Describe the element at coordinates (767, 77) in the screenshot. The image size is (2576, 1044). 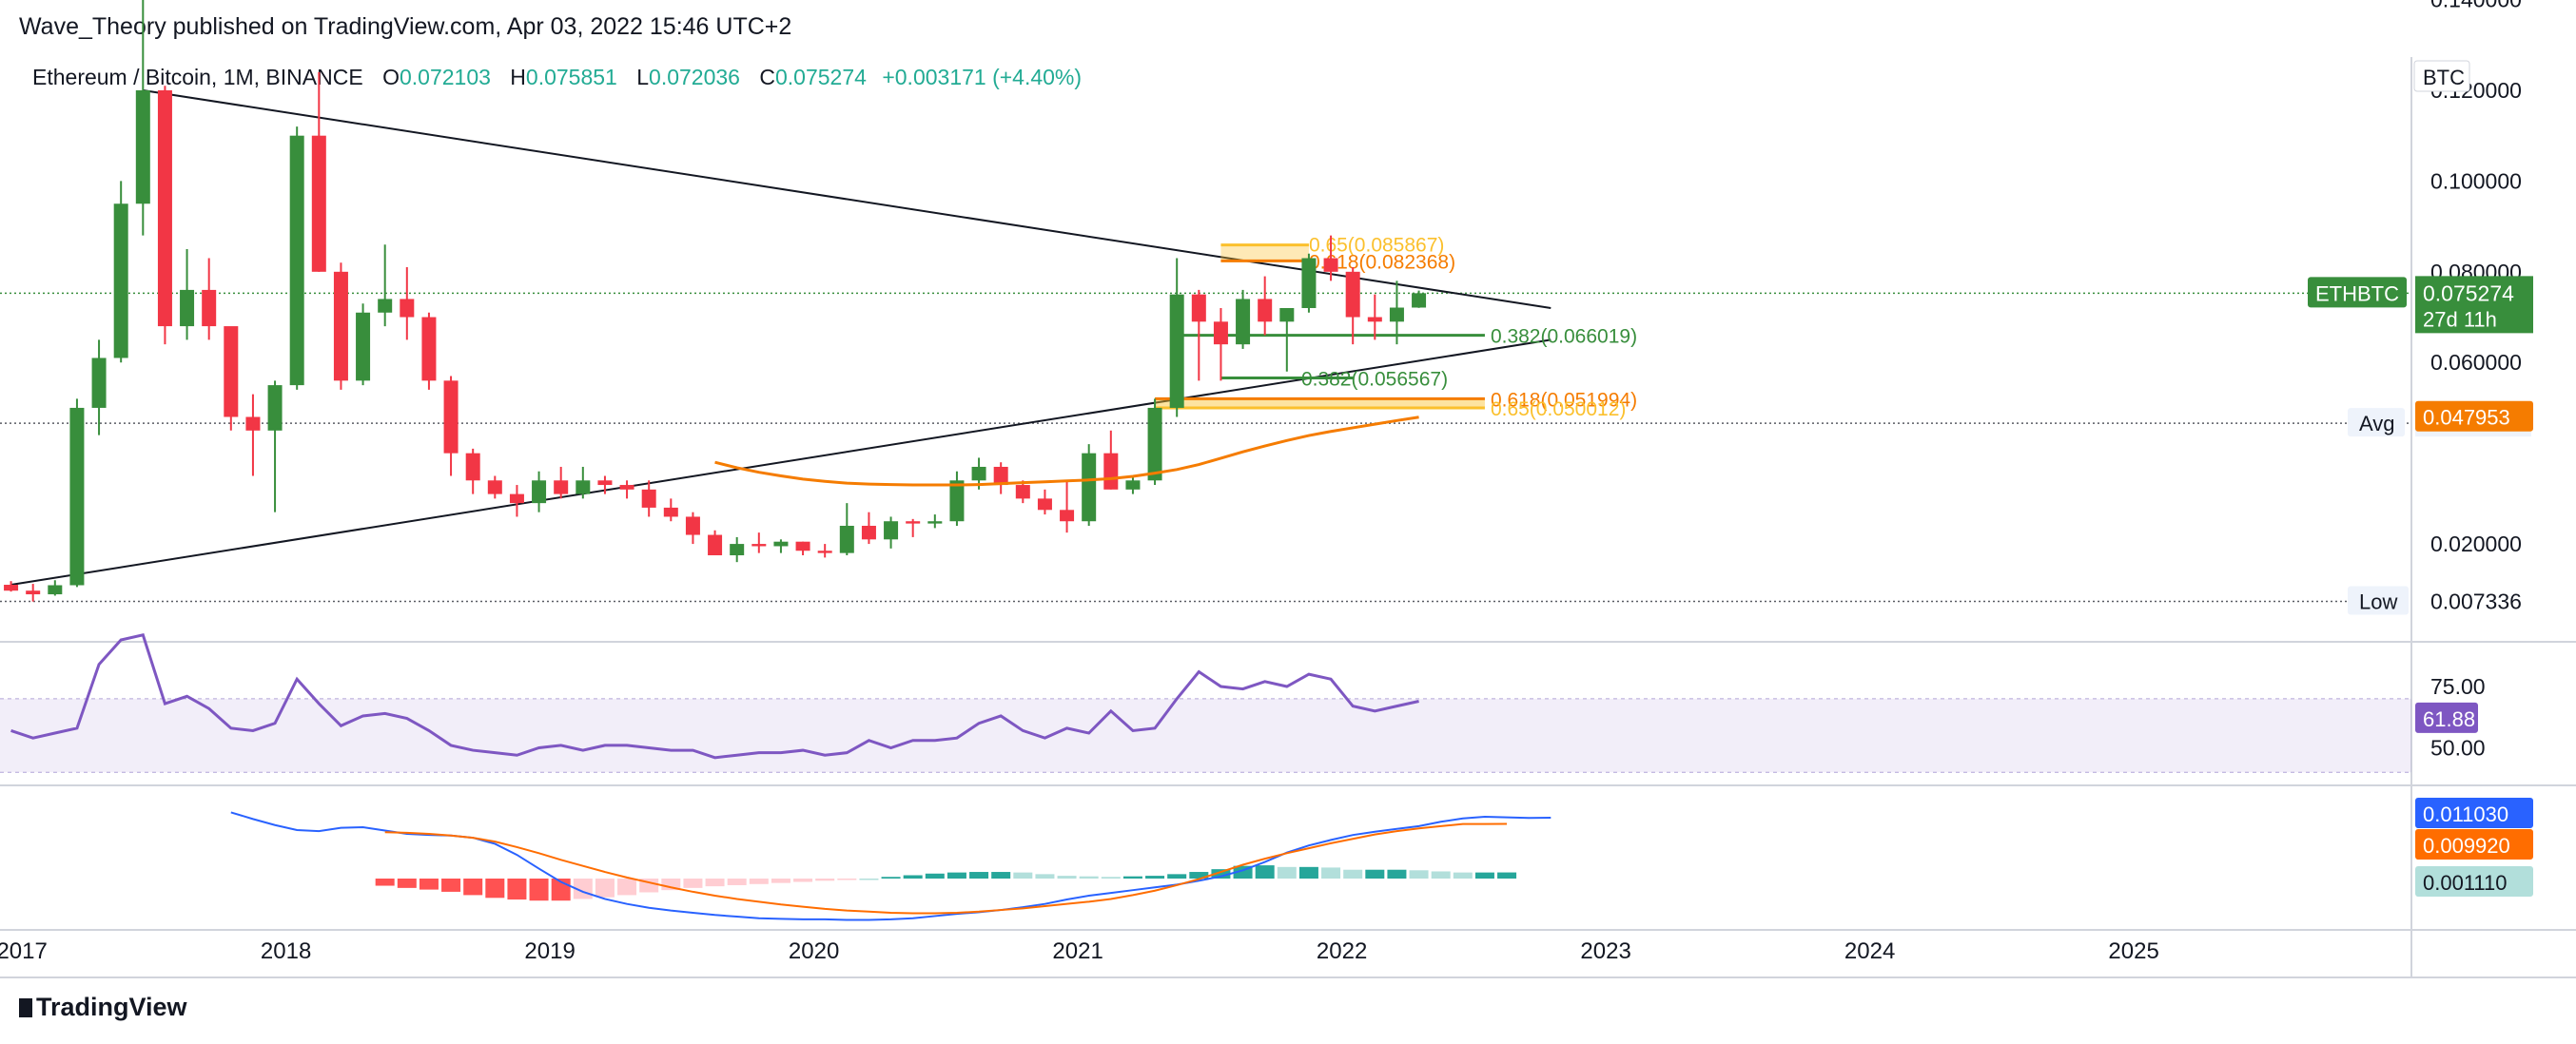
I see `close-label: C` at that location.